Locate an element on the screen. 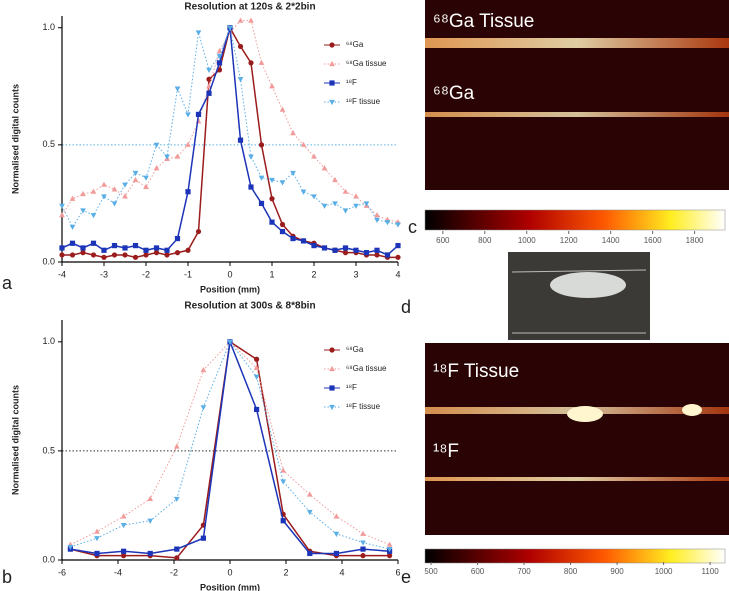  image-label: ¹⁸F is located at coordinates (446, 451).